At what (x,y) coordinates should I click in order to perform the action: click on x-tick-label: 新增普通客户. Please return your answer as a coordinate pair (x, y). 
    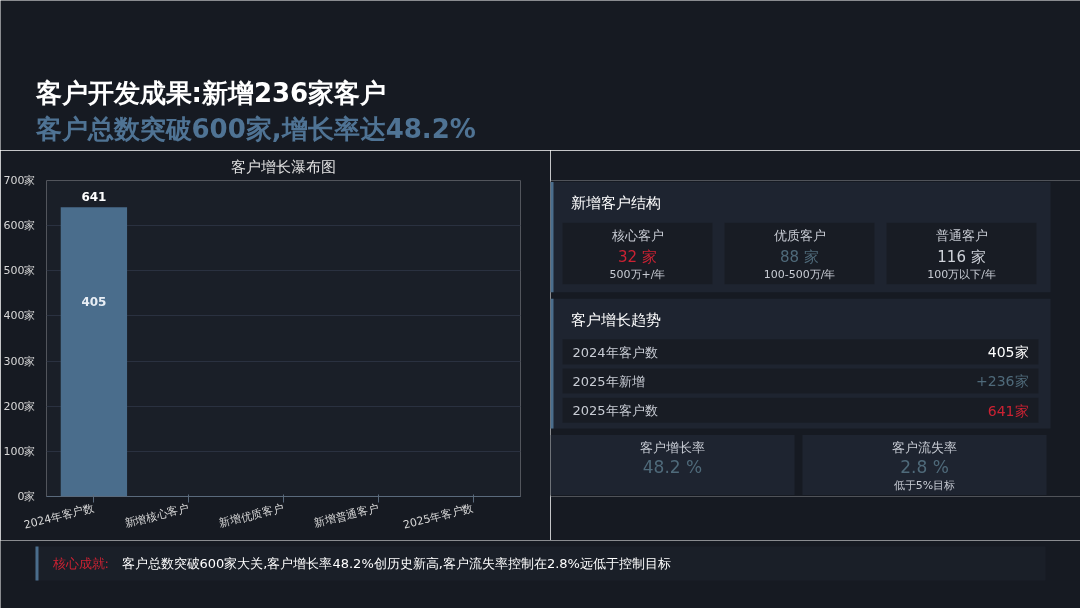
    Looking at the image, I should click on (346, 516).